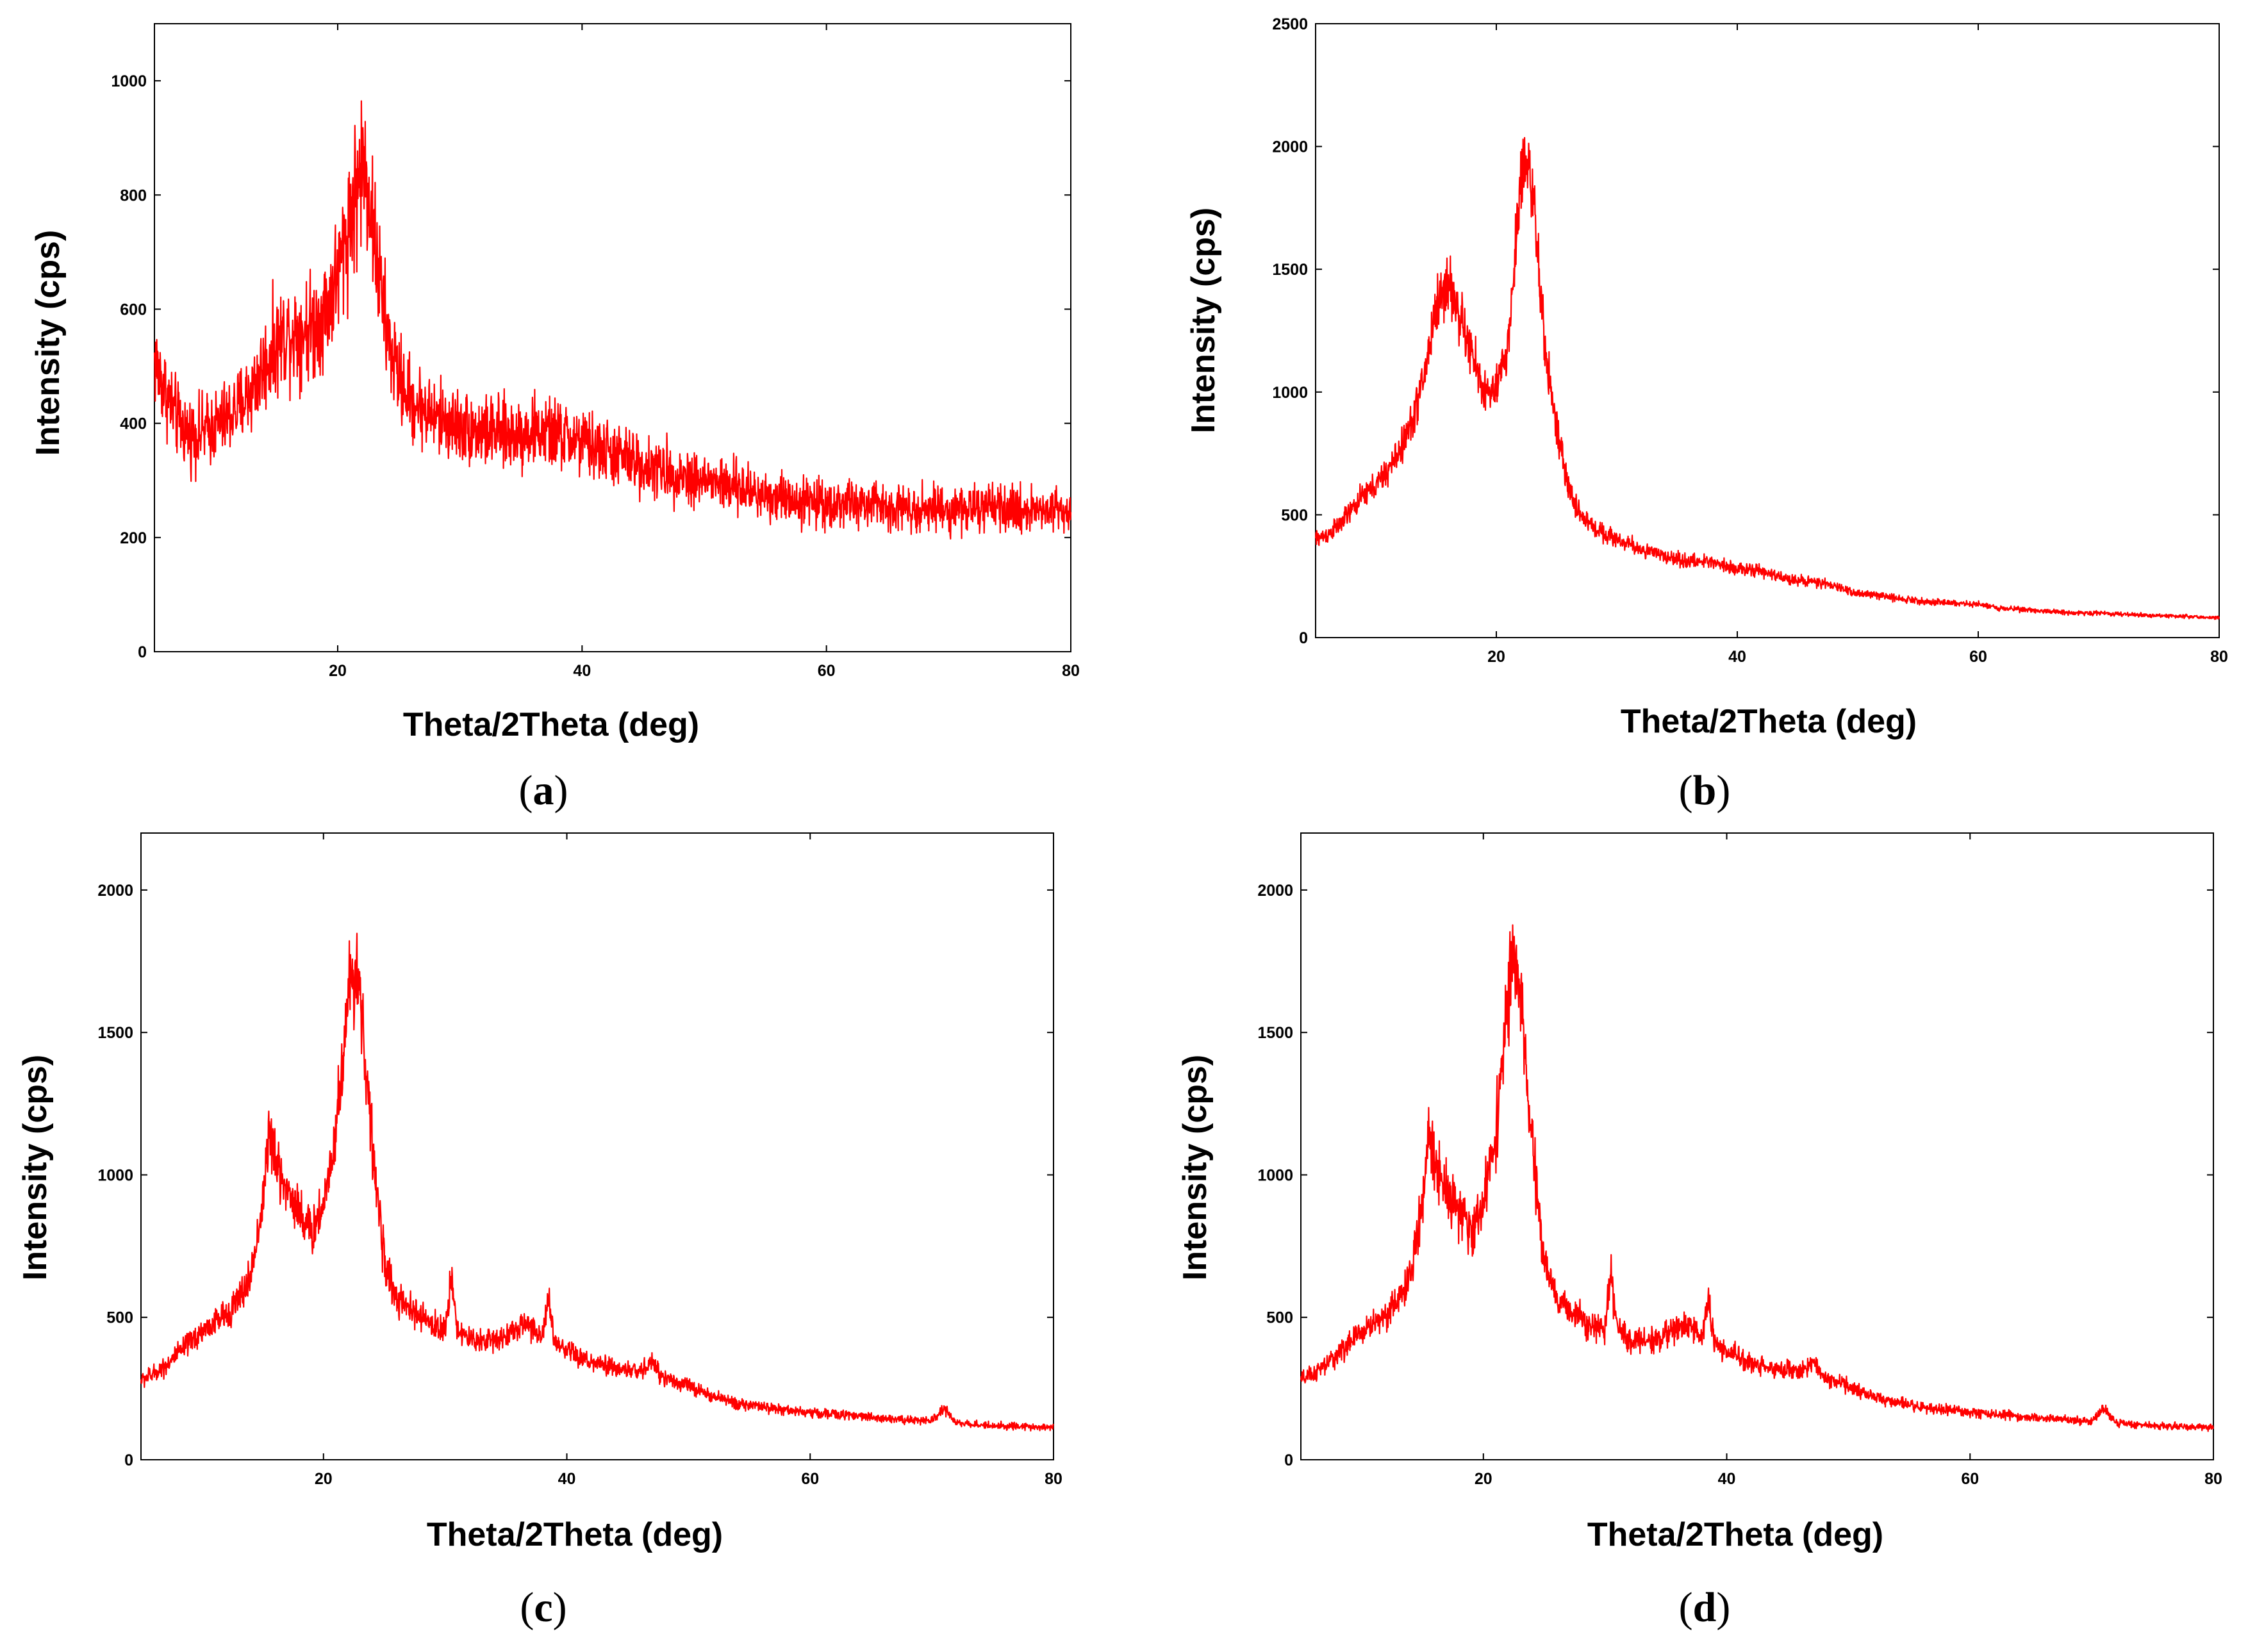  Describe the element at coordinates (133, 309) in the screenshot. I see `y-tick-label: 600` at that location.